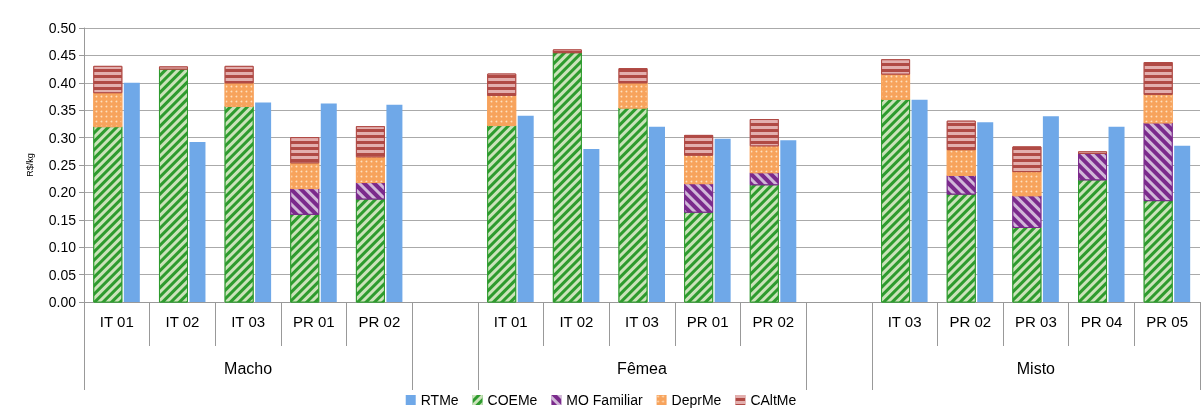  Describe the element at coordinates (62, 55) in the screenshot. I see `y-tick-label: 0.45` at that location.